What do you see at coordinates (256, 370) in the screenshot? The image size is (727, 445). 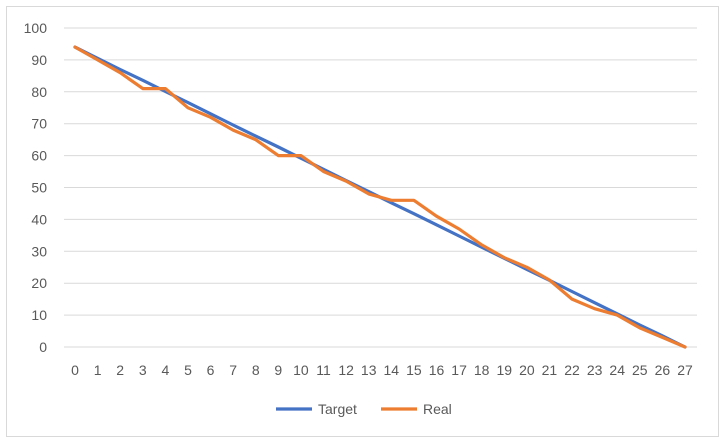 I see `x-tick-label: 8` at bounding box center [256, 370].